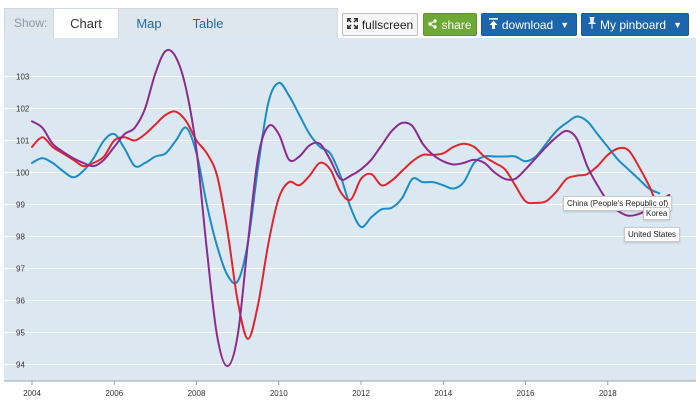  Describe the element at coordinates (20, 237) in the screenshot. I see `y-tick-label: 98` at that location.